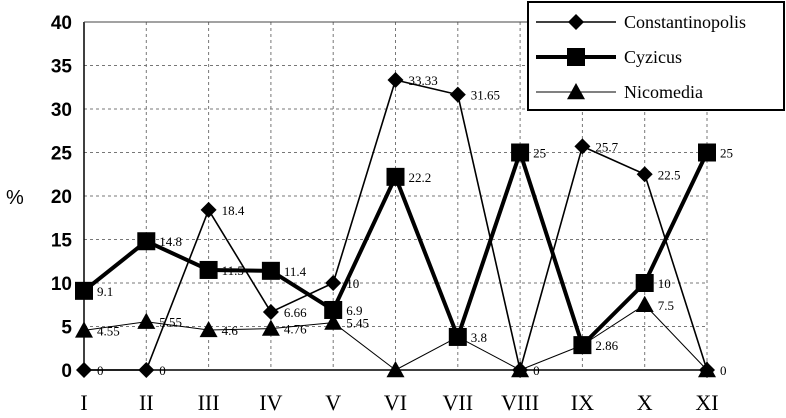  I want to click on y-axis-label: %, so click(15, 198).